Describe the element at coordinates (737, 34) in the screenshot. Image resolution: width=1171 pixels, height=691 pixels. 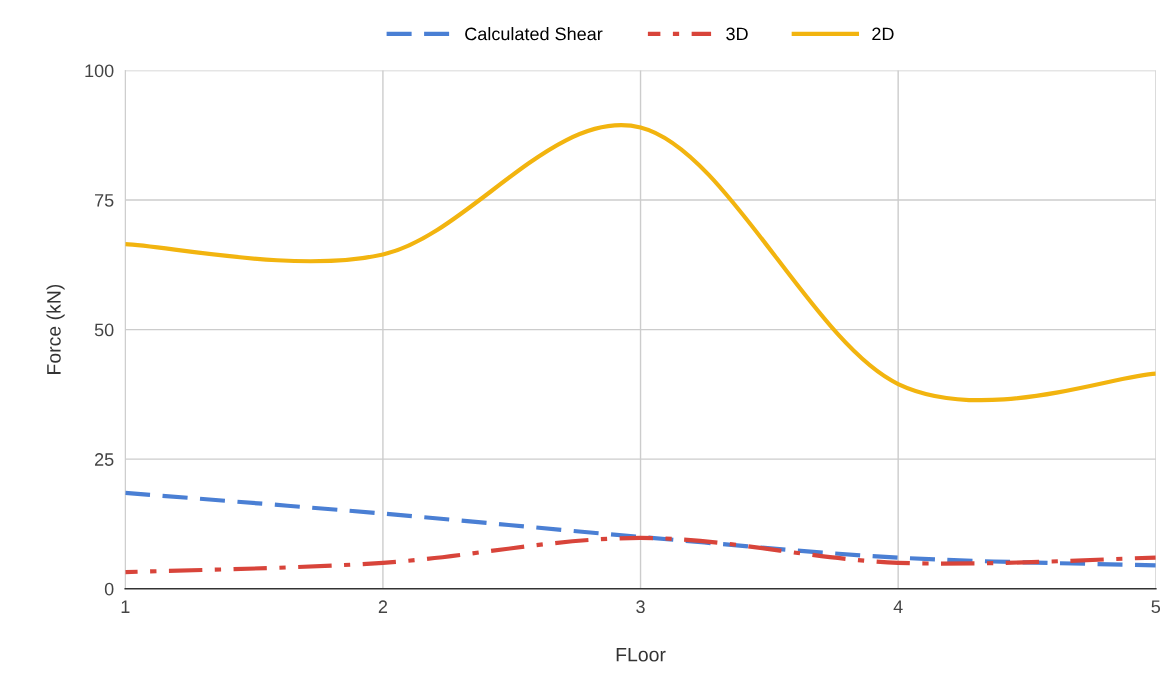
I see `legend-label: 3D` at that location.